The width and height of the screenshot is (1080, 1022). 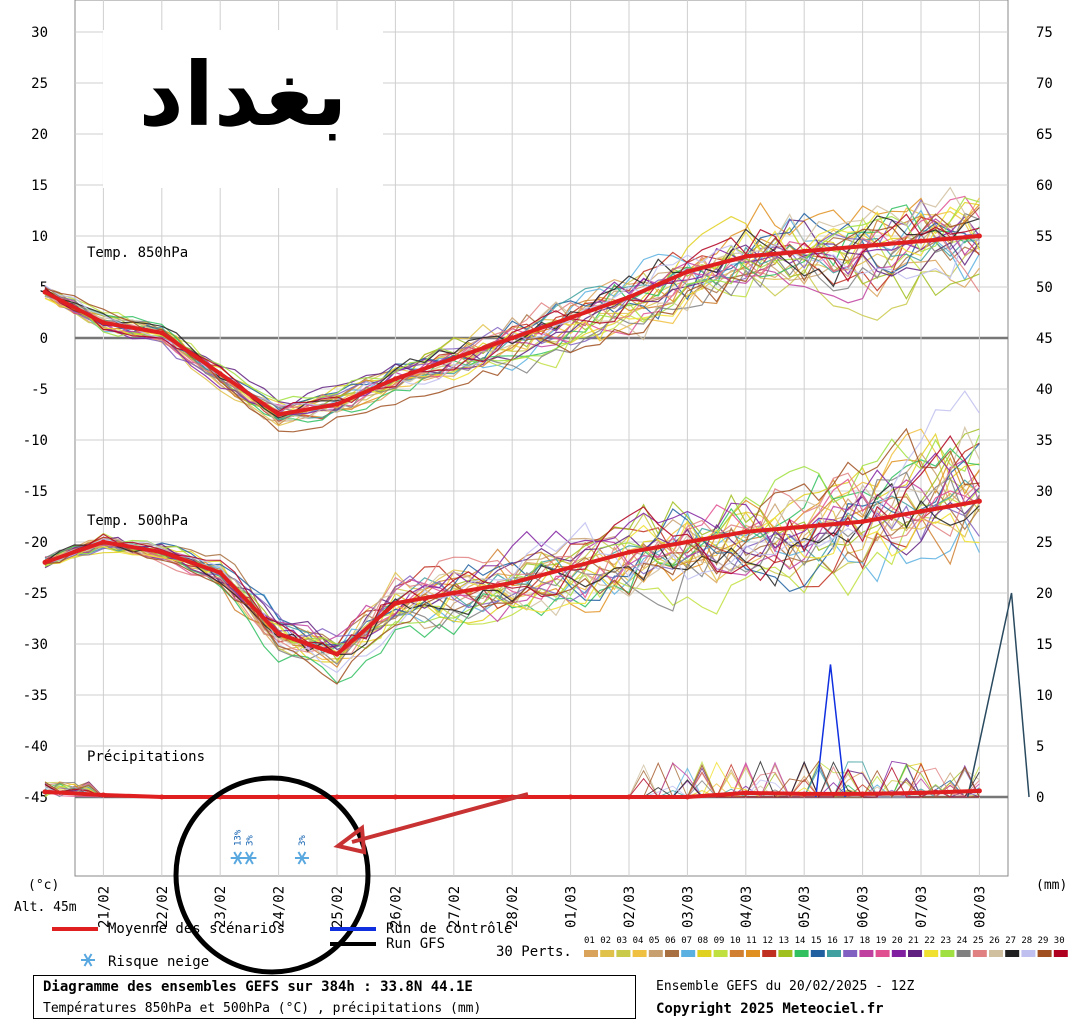 I want to click on x-tick-label: 07/03, so click(x=922, y=907).